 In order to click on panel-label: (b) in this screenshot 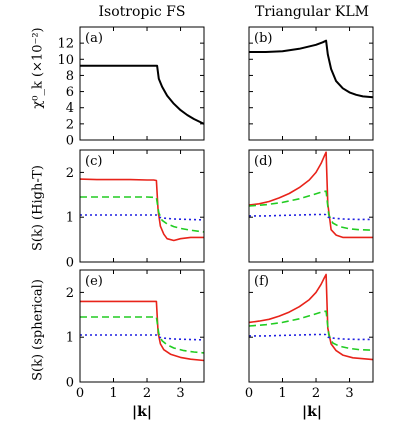, I will do `click(263, 38)`.